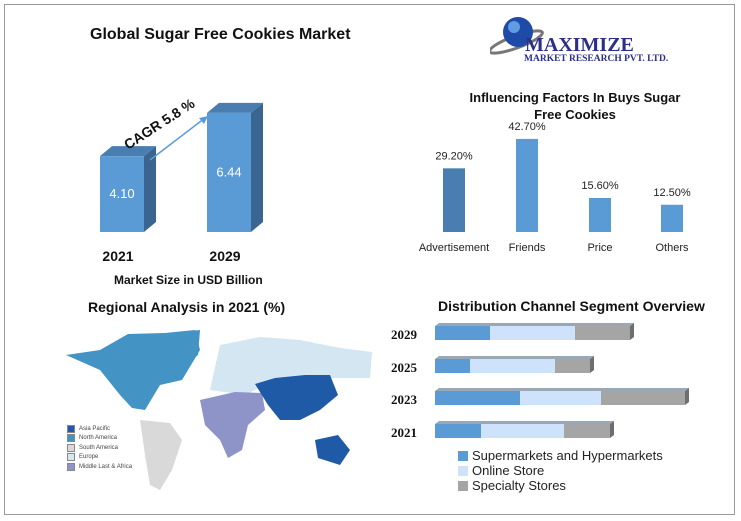  Describe the element at coordinates (508, 470) in the screenshot. I see `legend-label: Online Store` at that location.